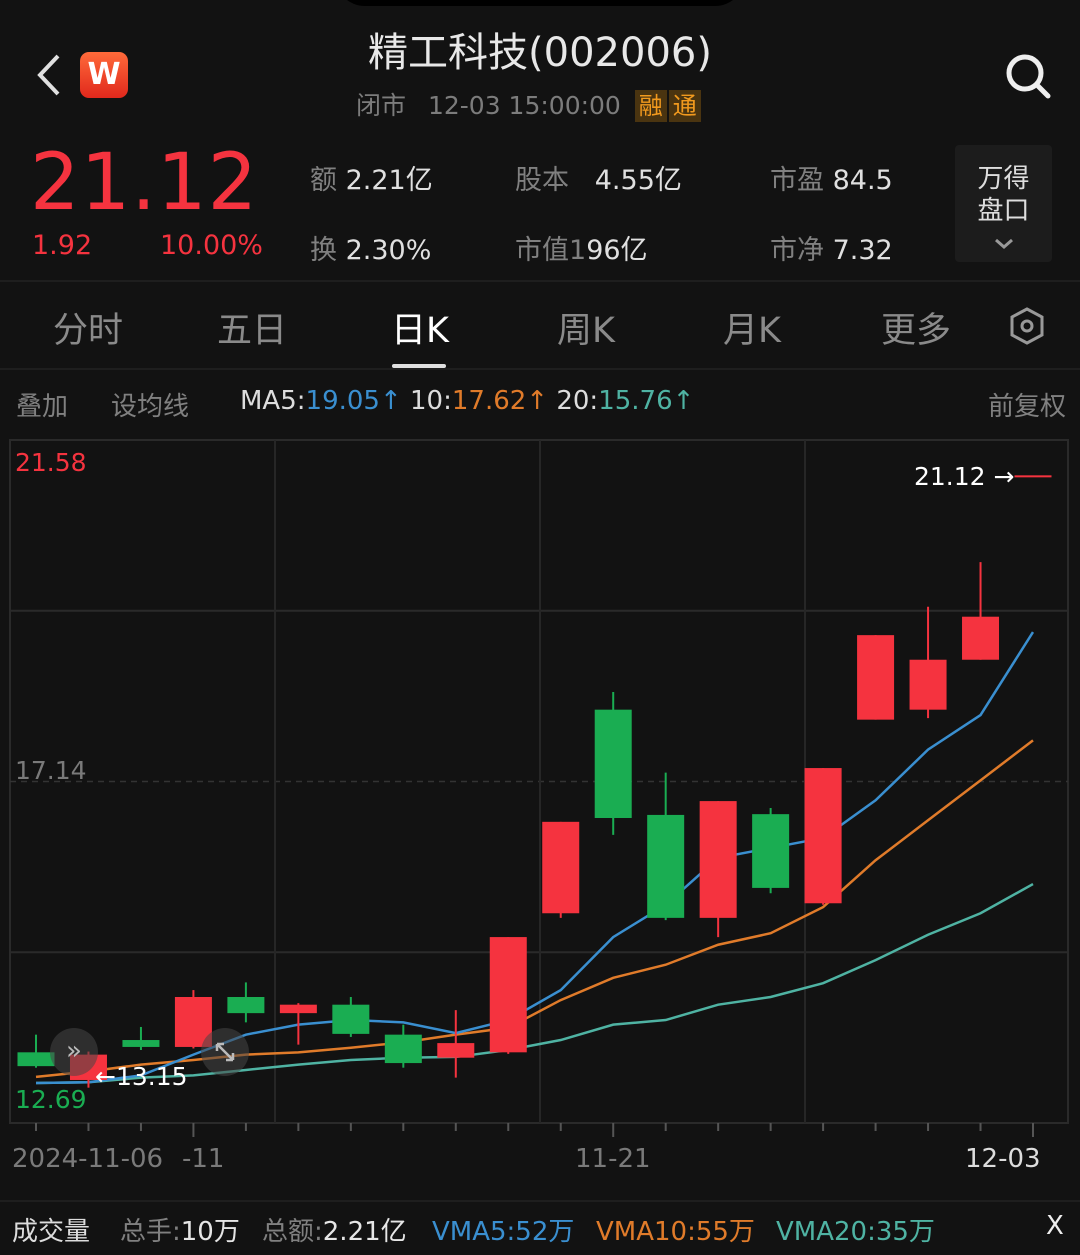 The image size is (1080, 1255). I want to click on stat-pe: 市盈 84.5, so click(831, 180).